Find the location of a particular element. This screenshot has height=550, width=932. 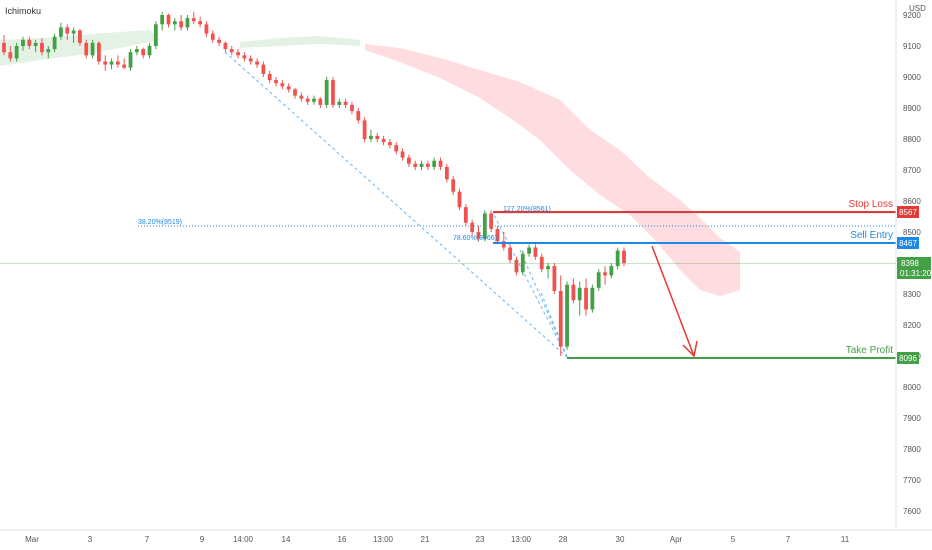

price-tick: 9200 is located at coordinates (912, 15).